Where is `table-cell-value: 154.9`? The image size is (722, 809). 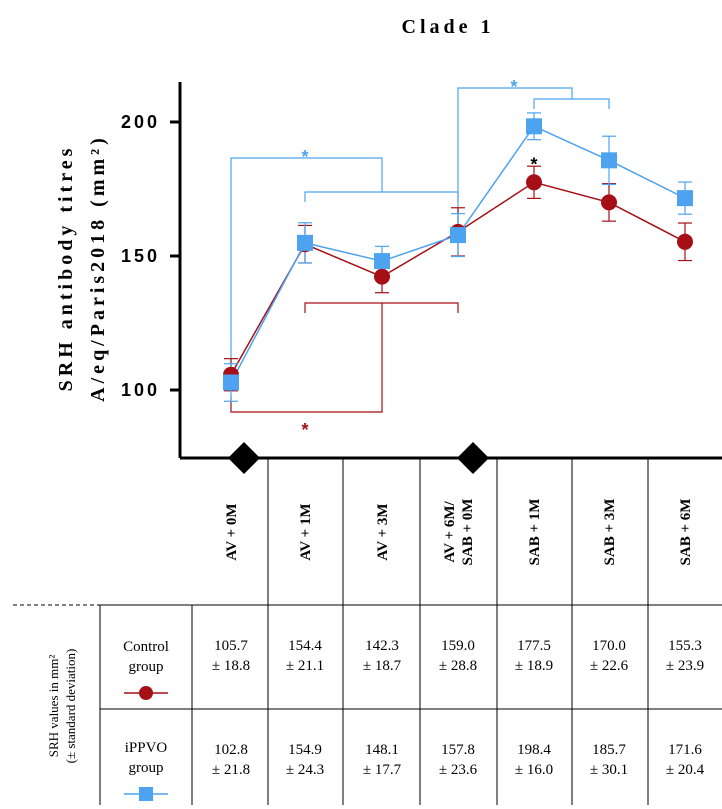
table-cell-value: 154.9 is located at coordinates (305, 750).